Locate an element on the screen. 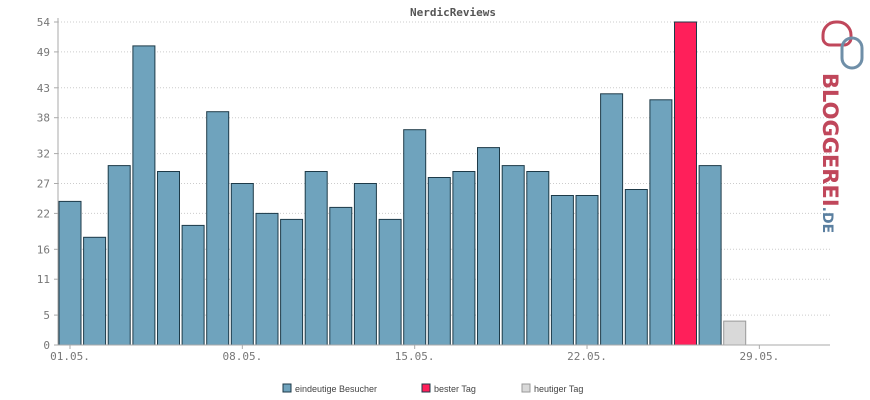 The width and height of the screenshot is (870, 400). logo-wordmark-suffix: .DE is located at coordinates (827, 220).